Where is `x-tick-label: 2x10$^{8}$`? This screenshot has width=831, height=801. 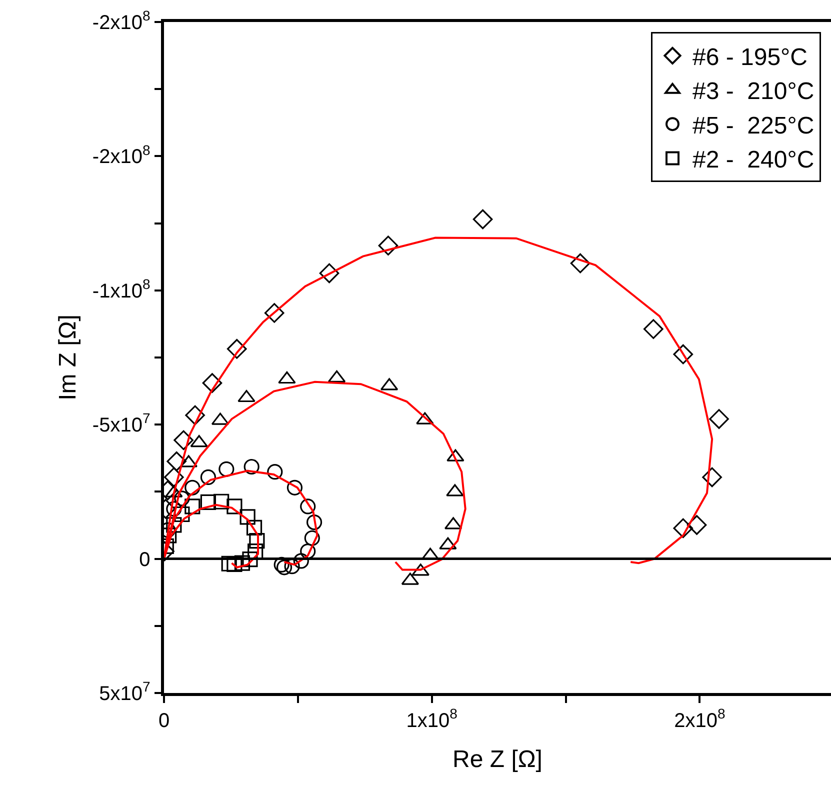 x-tick-label: 2x10$^{8}$ is located at coordinates (700, 718).